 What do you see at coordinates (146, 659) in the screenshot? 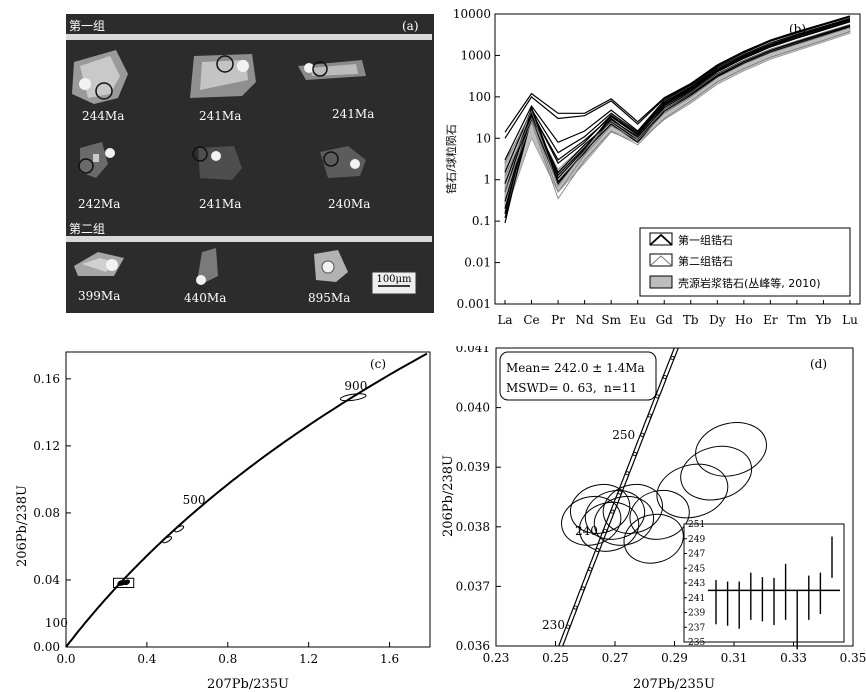
I see `x-tick-label: 0.4` at bounding box center [146, 659].